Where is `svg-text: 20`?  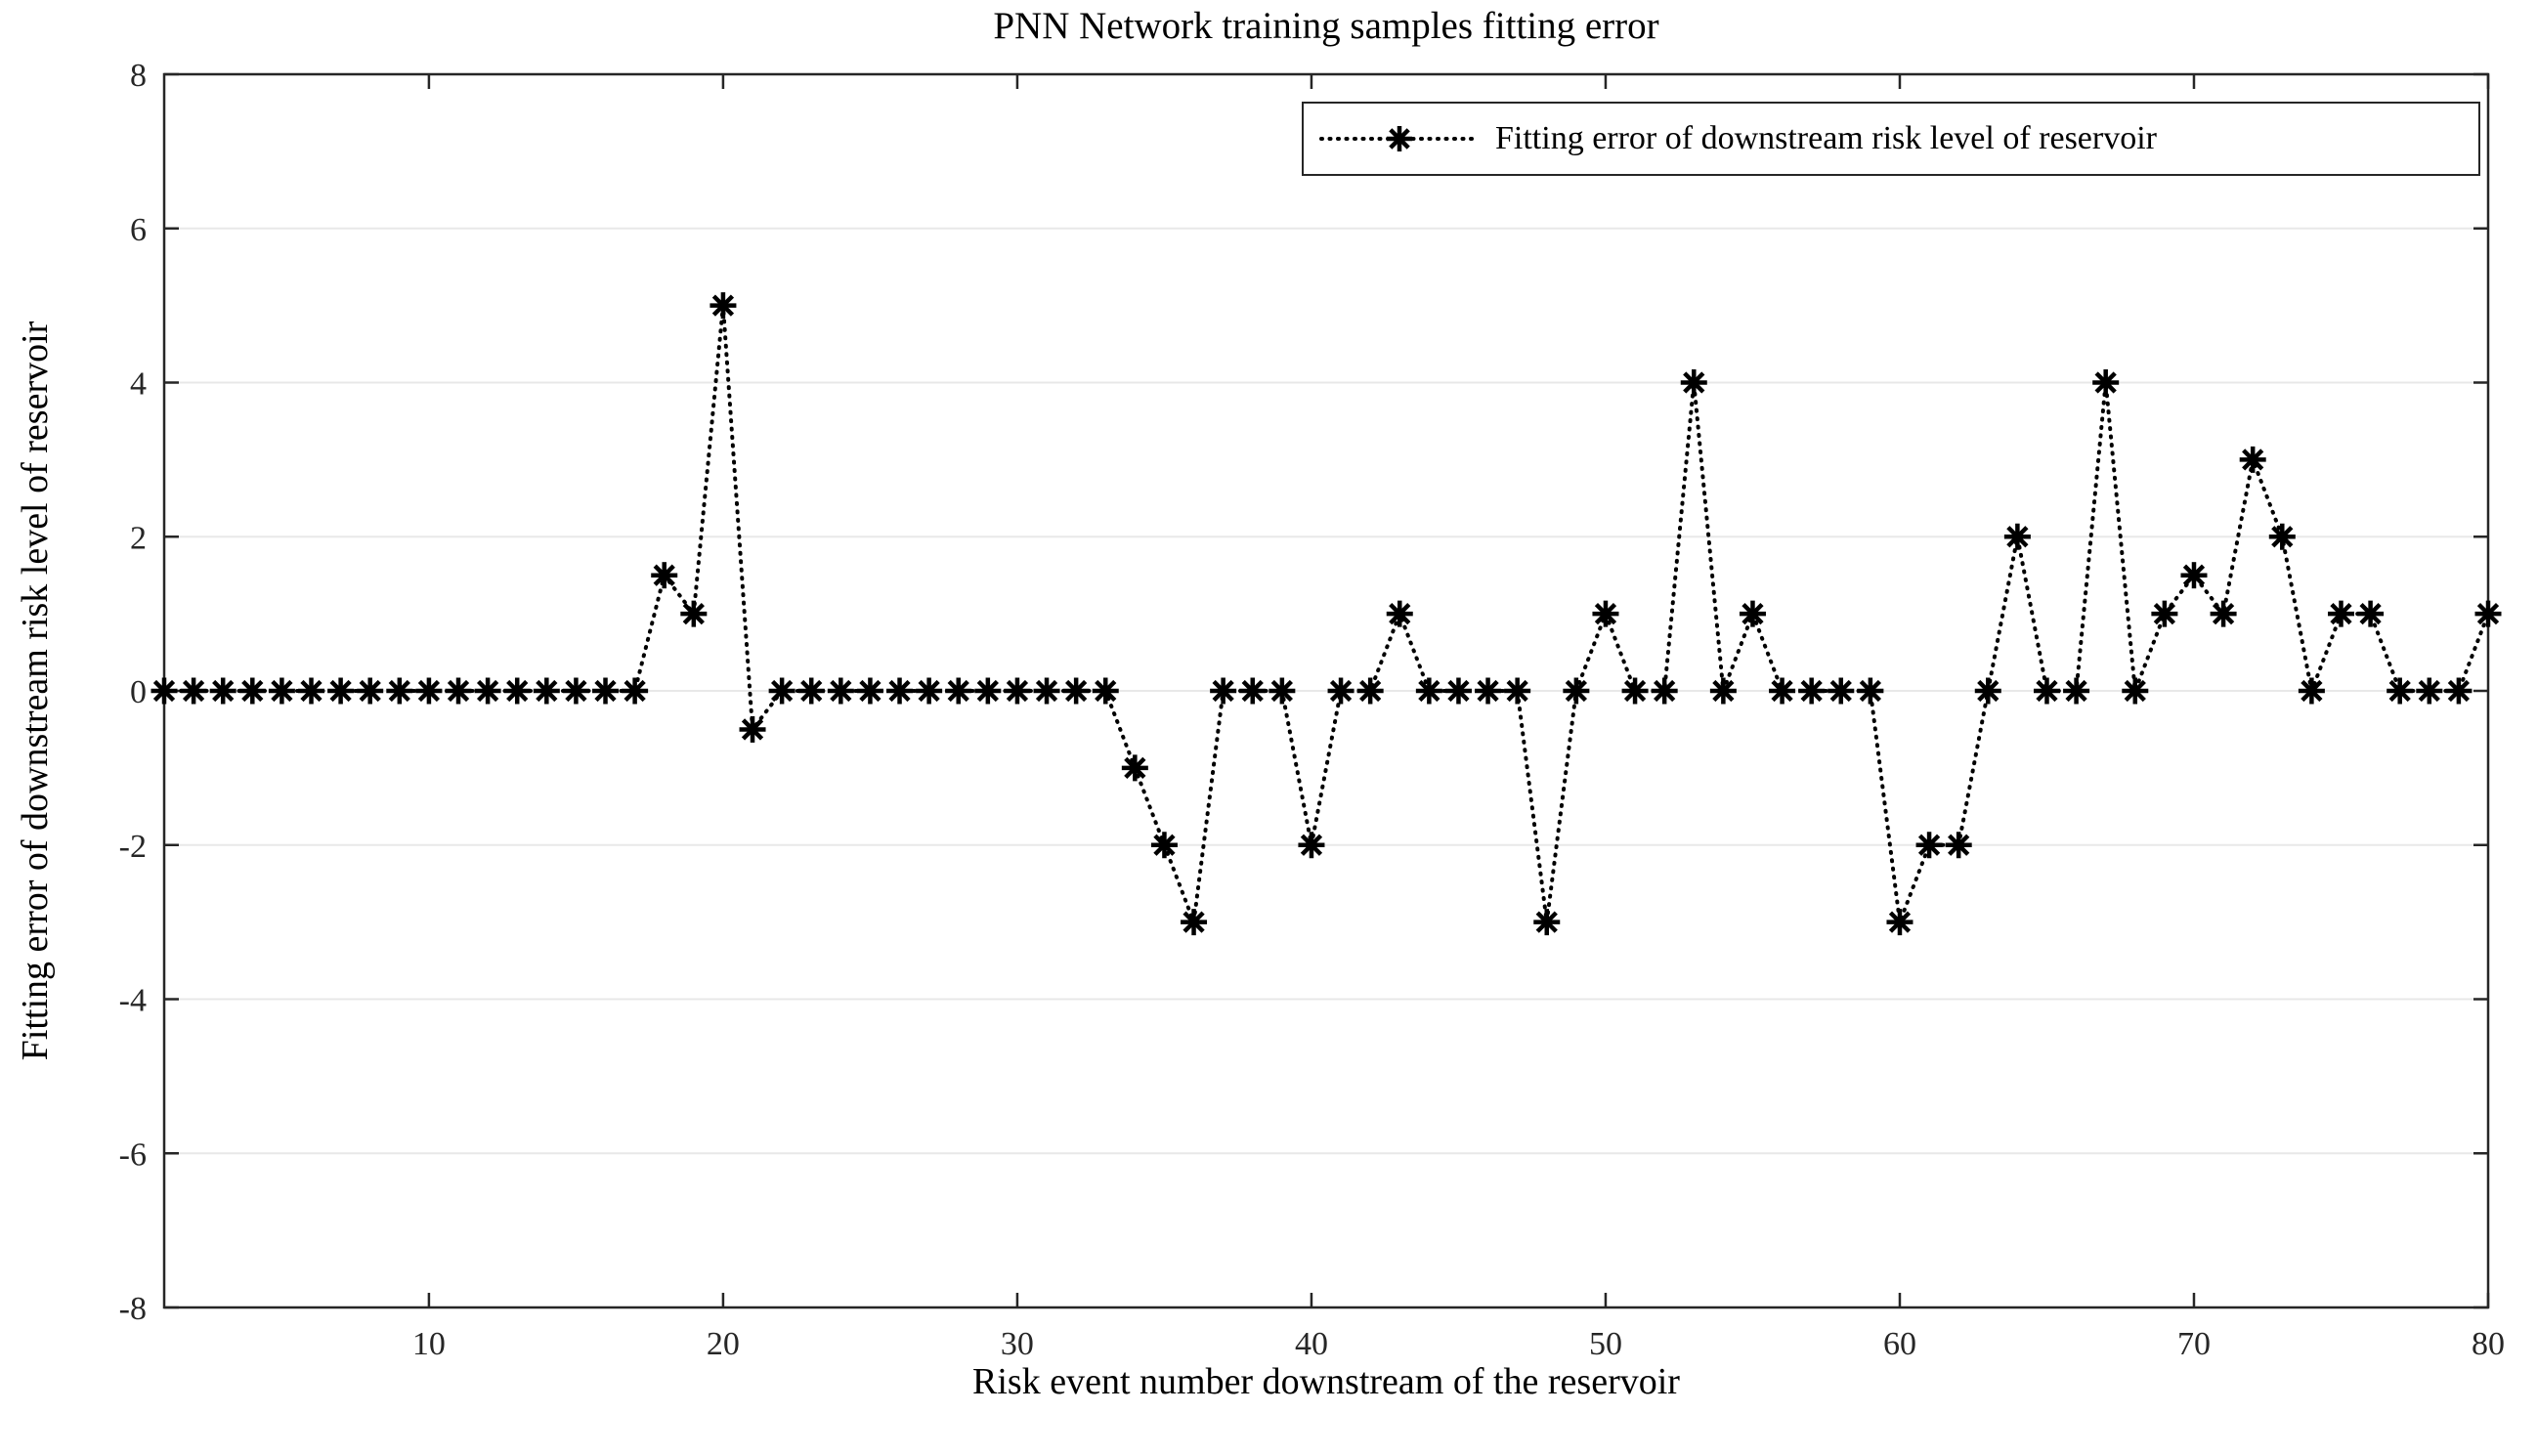
svg-text: 20 is located at coordinates (723, 1344).